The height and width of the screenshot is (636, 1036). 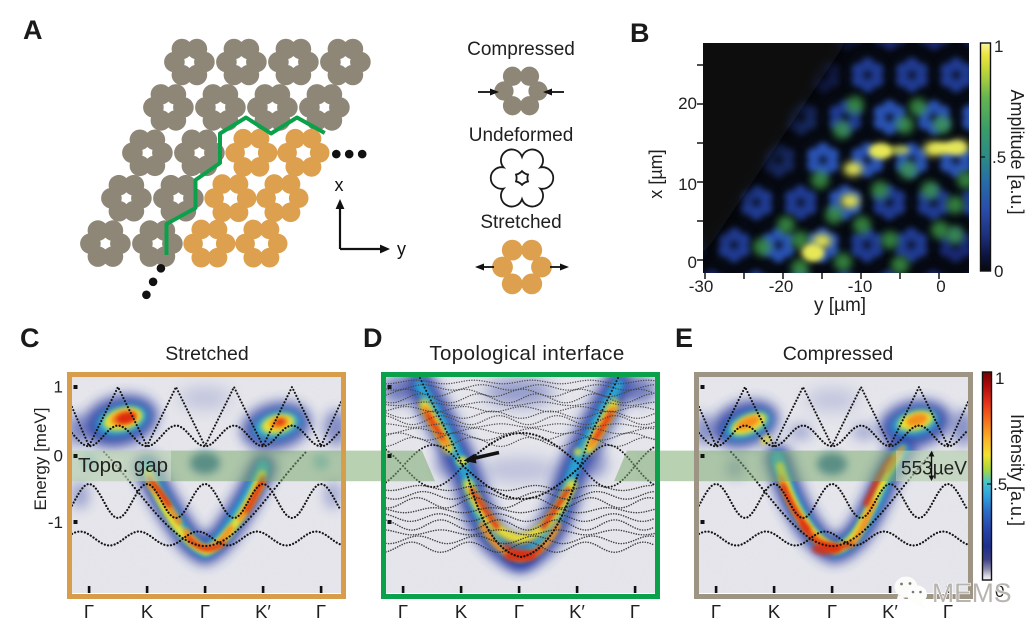 What do you see at coordinates (687, 103) in the screenshot?
I see `svg-text: 20` at bounding box center [687, 103].